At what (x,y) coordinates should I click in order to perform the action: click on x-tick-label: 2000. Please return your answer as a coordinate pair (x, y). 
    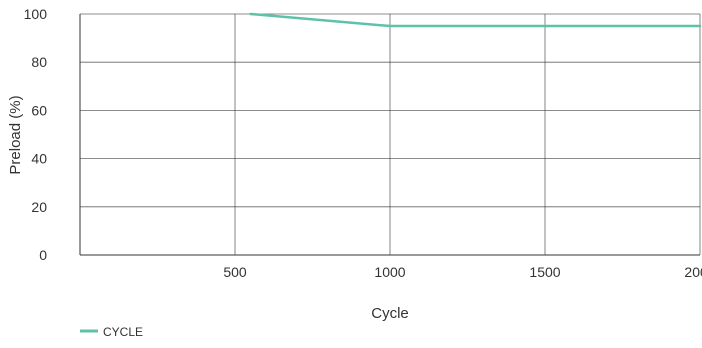
    Looking at the image, I should click on (693, 272).